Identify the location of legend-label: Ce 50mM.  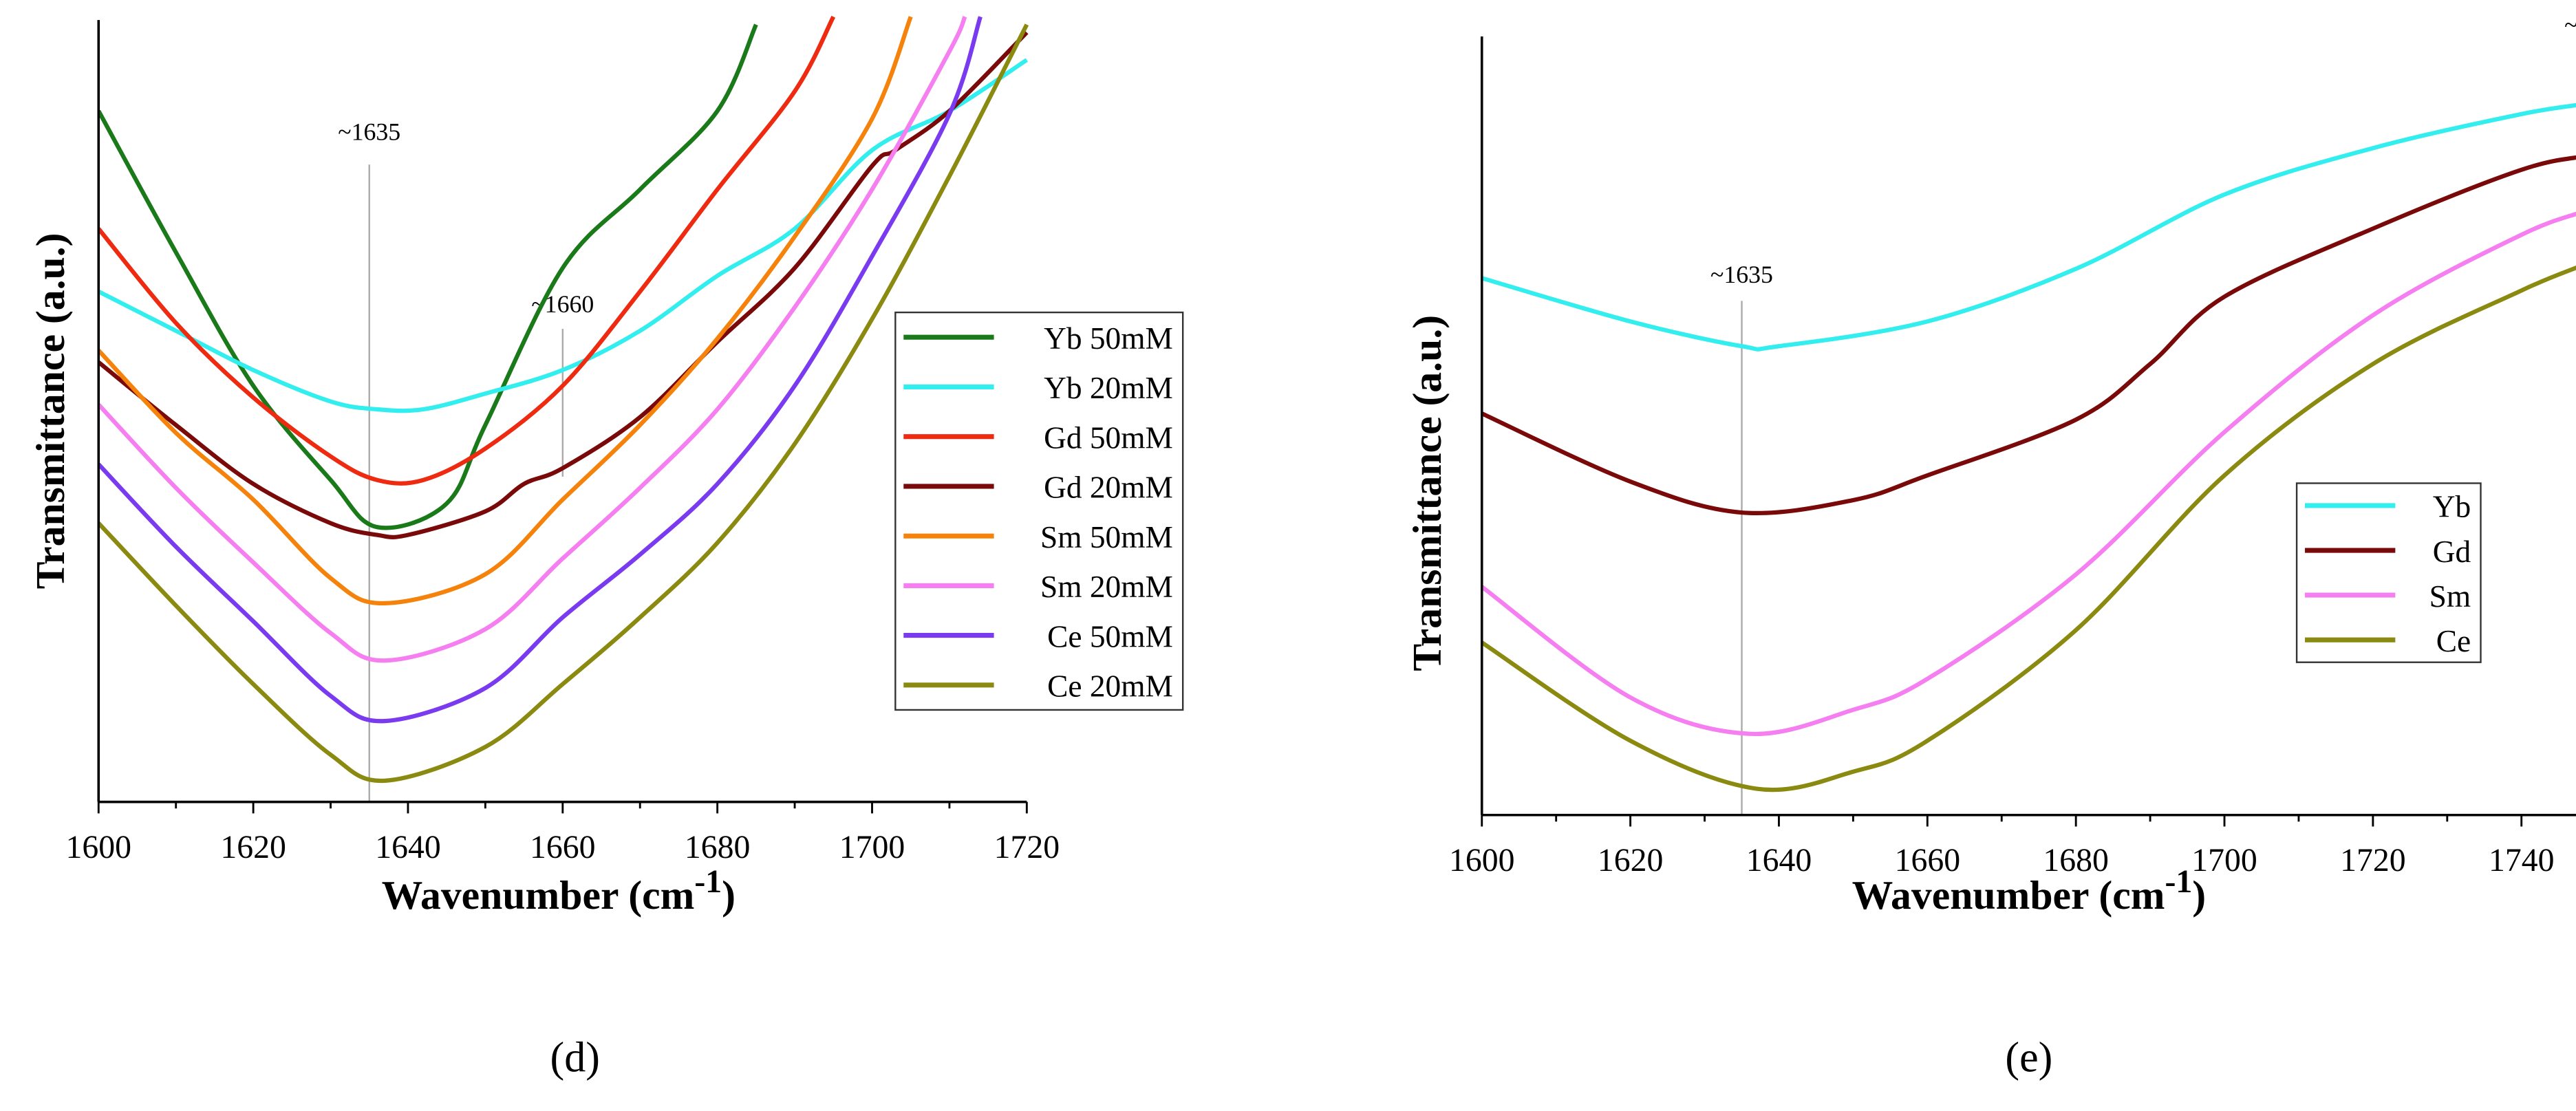
(1110, 636).